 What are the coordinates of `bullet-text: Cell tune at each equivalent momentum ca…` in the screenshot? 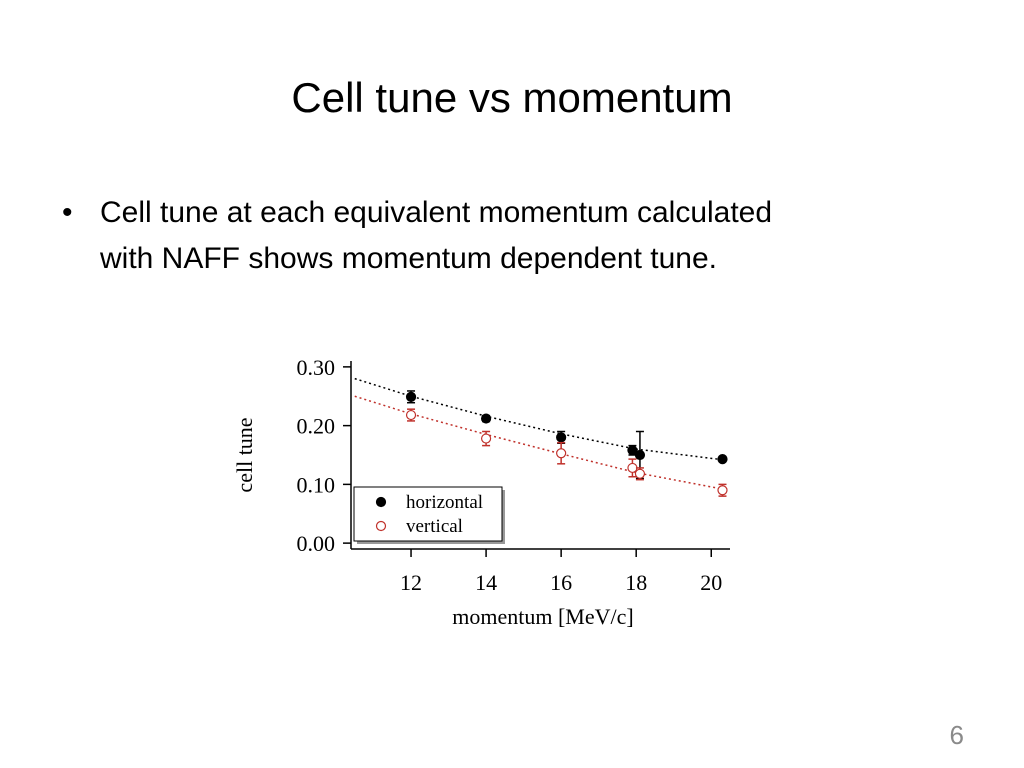 It's located at (436, 212).